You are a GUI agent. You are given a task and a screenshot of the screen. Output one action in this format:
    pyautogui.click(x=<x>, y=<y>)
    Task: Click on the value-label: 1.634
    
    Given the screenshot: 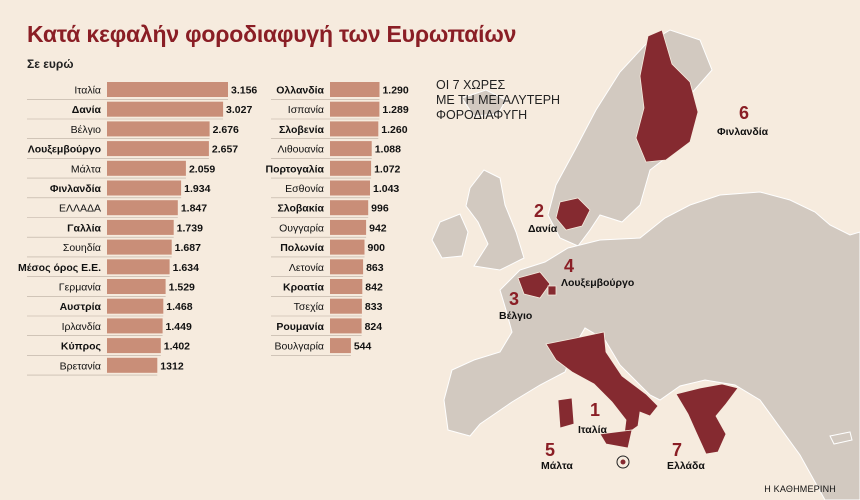 What is the action you would take?
    pyautogui.click(x=186, y=268)
    